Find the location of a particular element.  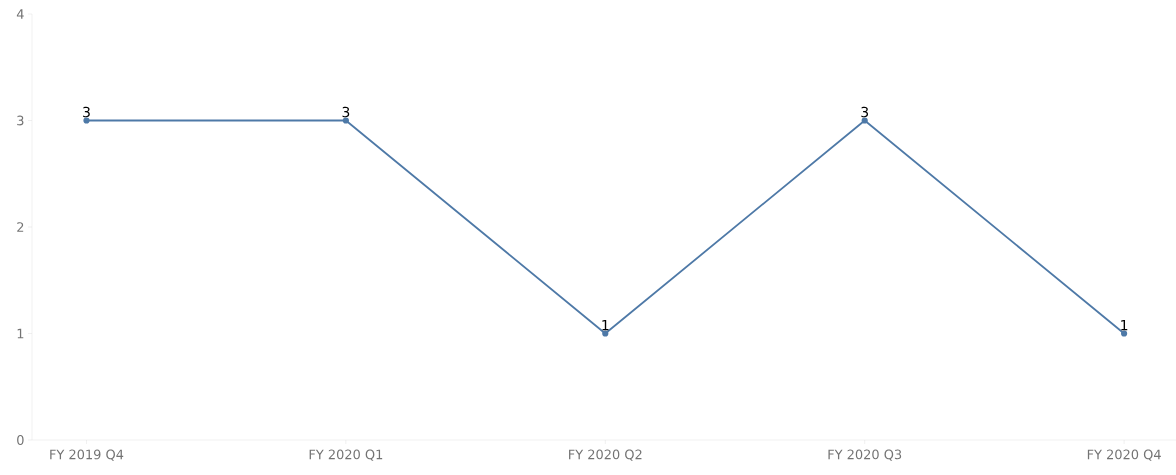

x-tick-label: FY 2020 Q4 is located at coordinates (1124, 455).